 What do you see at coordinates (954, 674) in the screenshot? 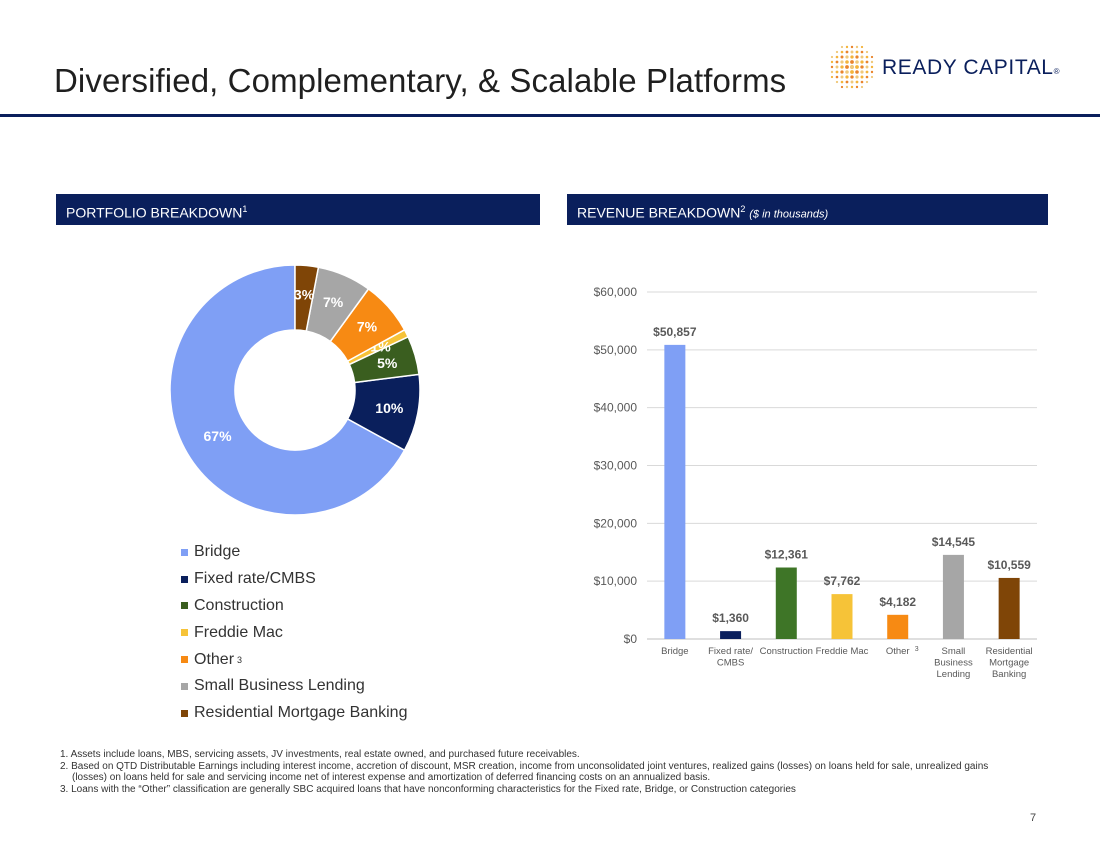
I see `x-tick-label-line: Lending` at bounding box center [954, 674].